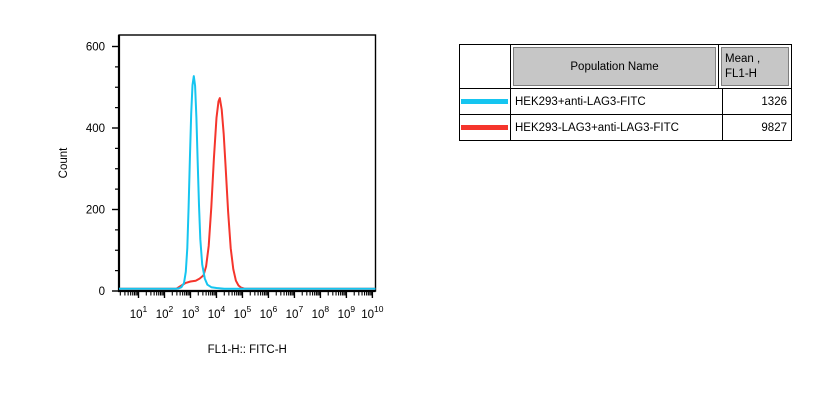 Image resolution: width=815 pixels, height=405 pixels. I want to click on x-tick-label: 10⁷, so click(295, 312).